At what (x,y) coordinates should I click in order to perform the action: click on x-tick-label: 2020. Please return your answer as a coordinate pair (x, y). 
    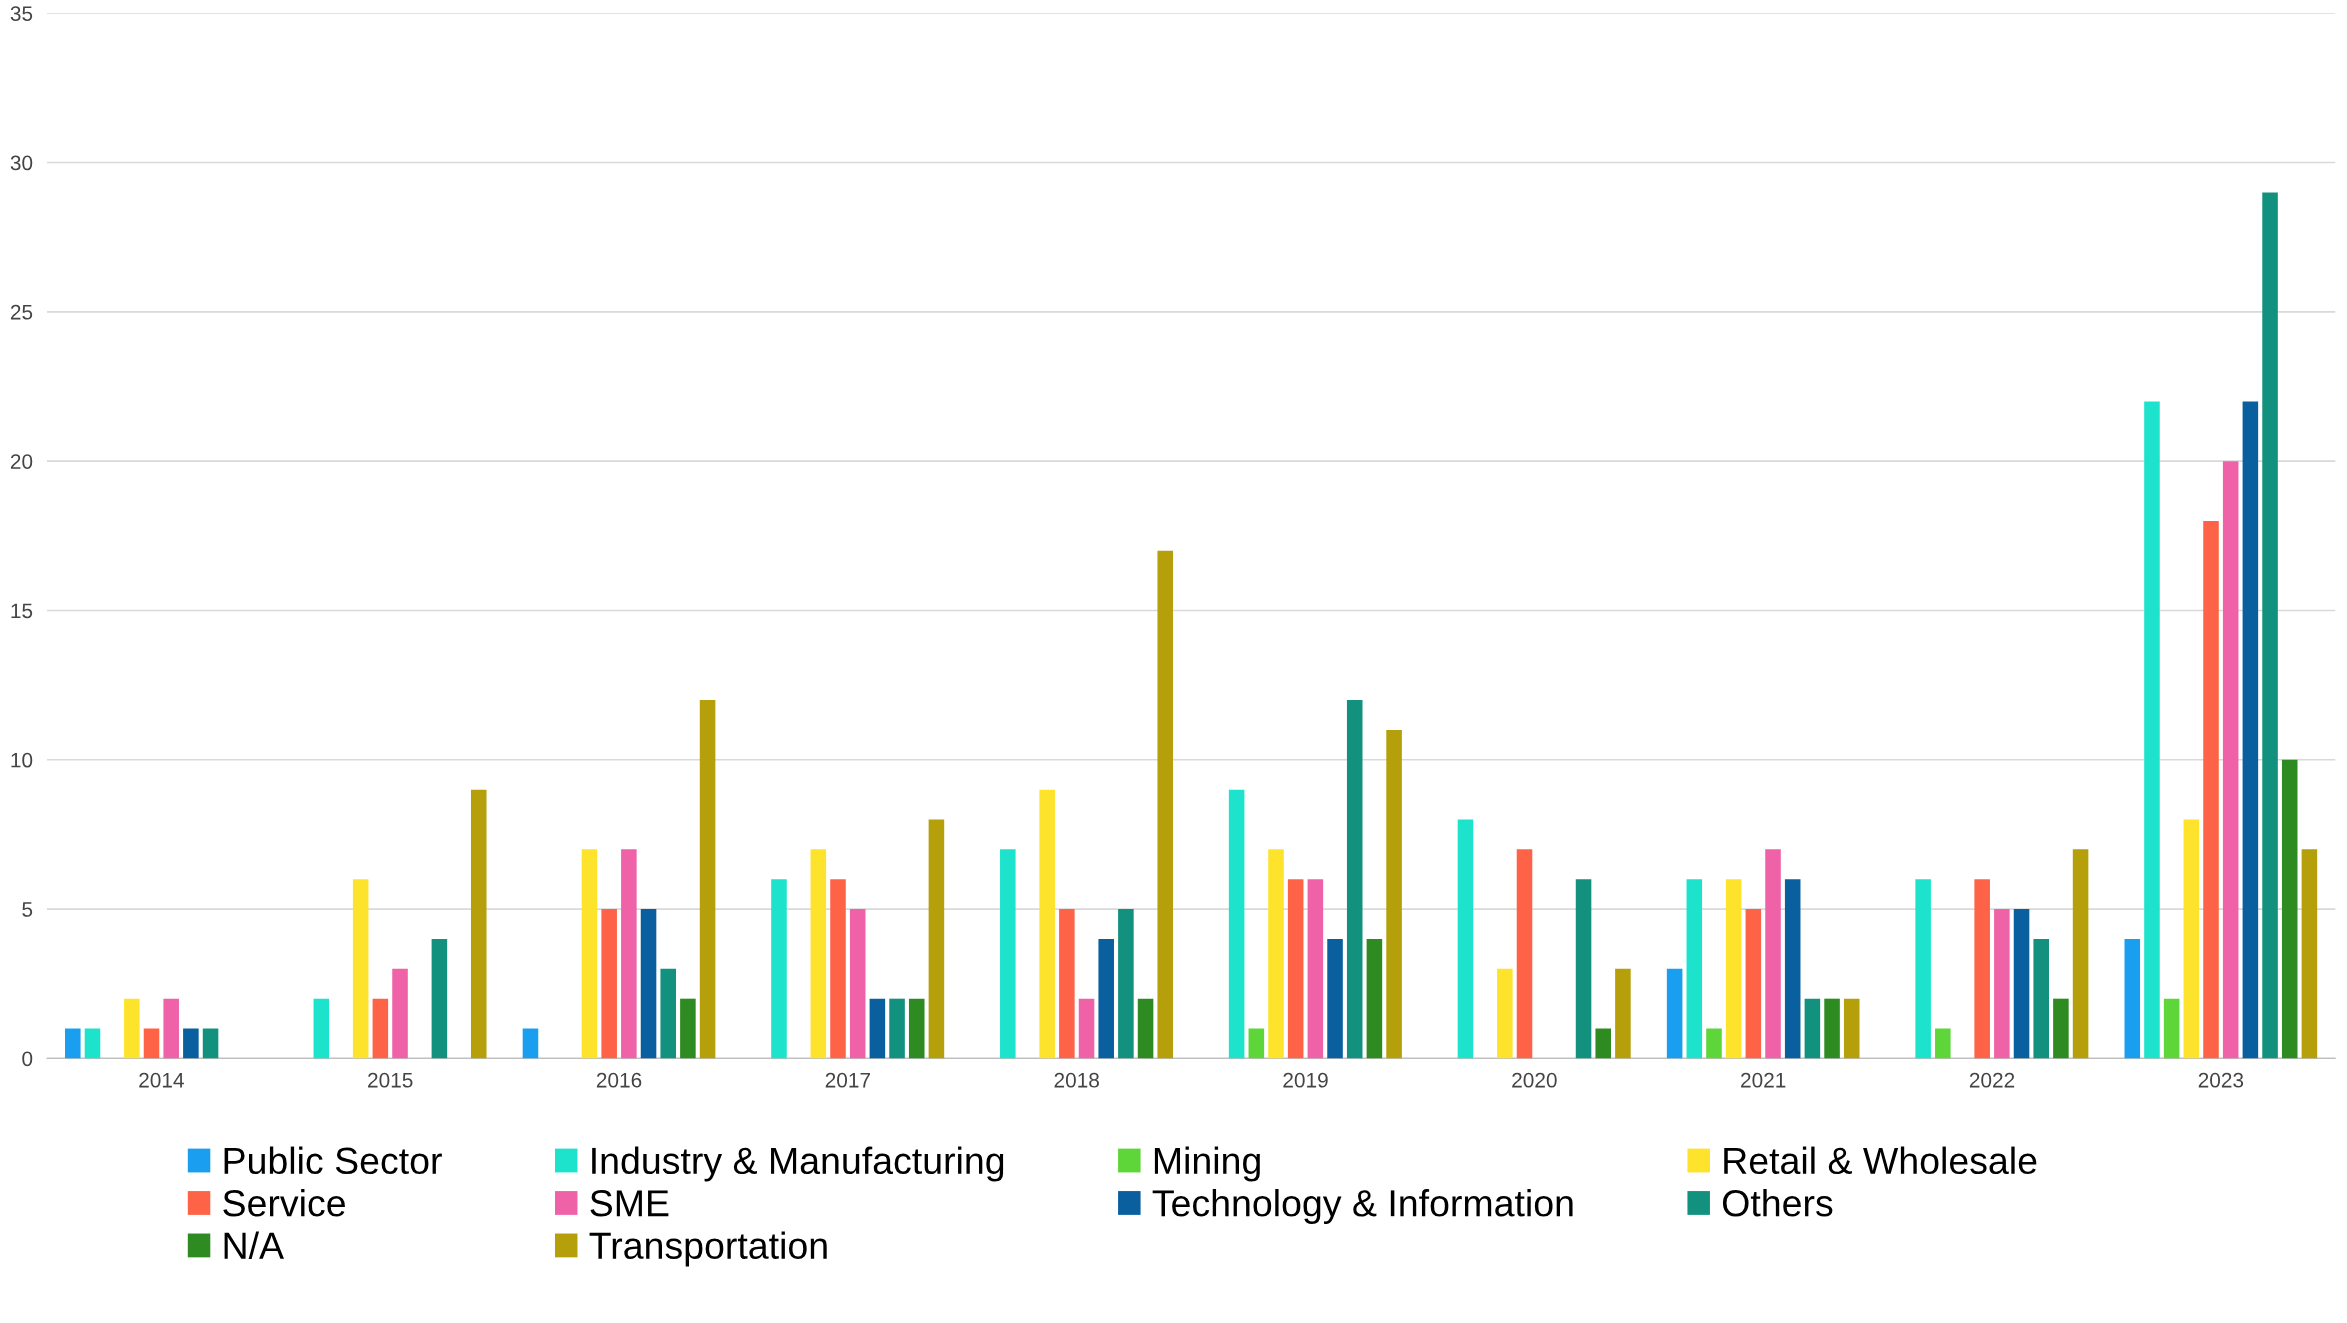
    Looking at the image, I should click on (1534, 1080).